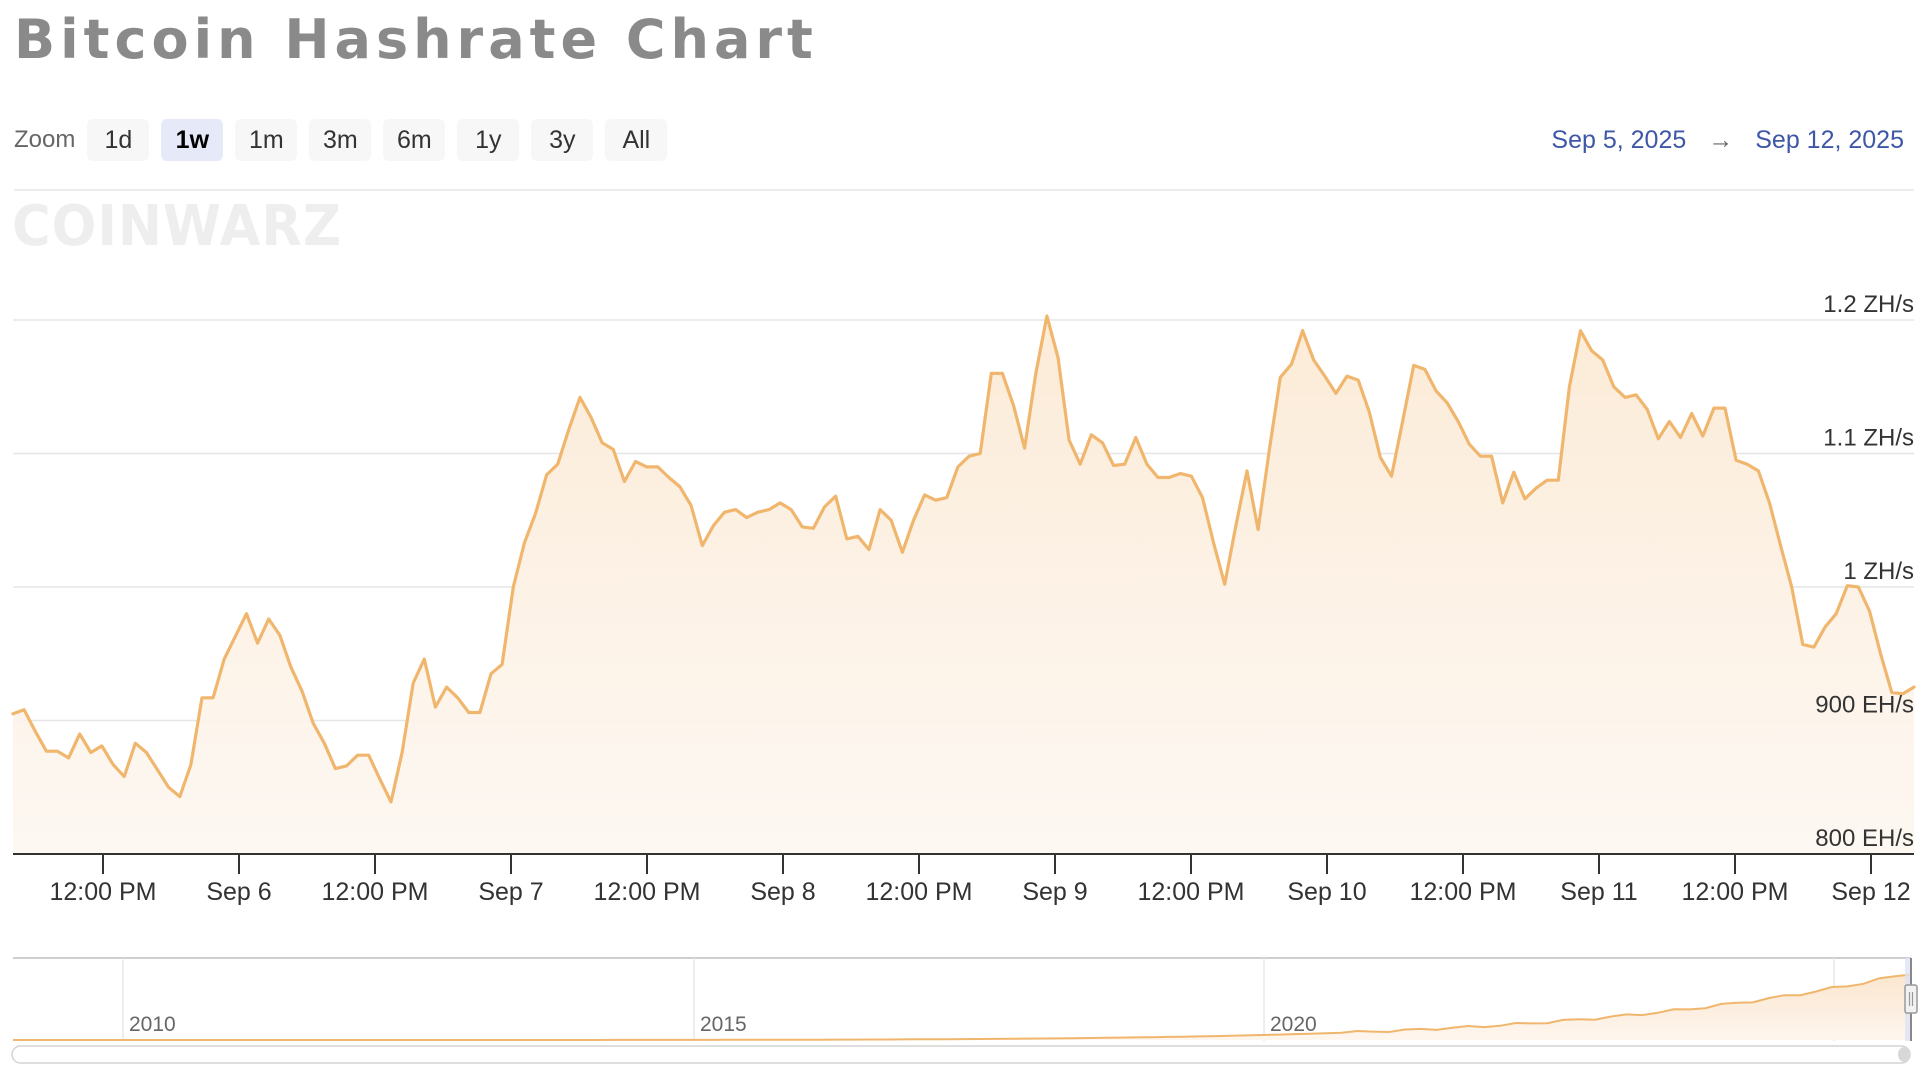  I want to click on top-divider, so click(964, 190).